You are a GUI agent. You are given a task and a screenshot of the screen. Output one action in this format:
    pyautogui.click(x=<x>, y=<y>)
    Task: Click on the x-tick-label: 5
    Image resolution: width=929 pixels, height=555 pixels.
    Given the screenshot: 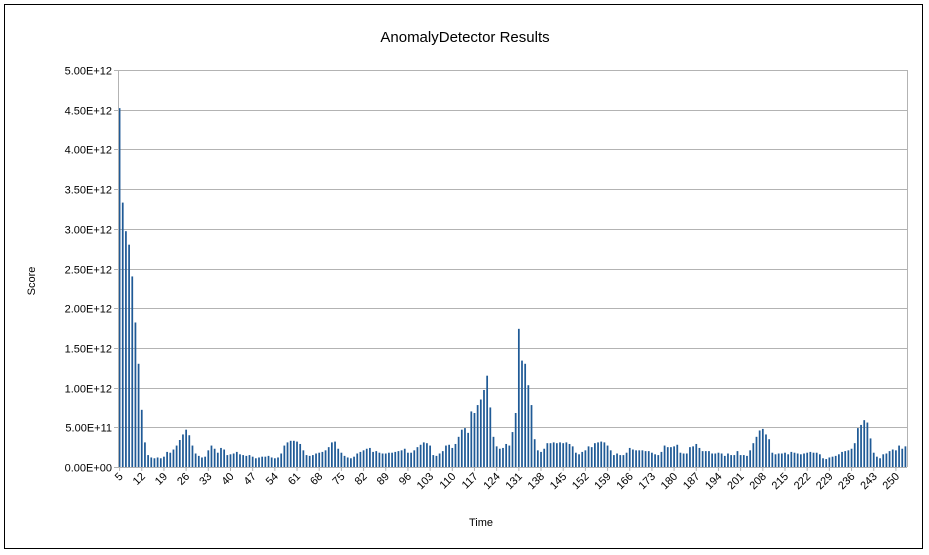 What is the action you would take?
    pyautogui.click(x=119, y=477)
    